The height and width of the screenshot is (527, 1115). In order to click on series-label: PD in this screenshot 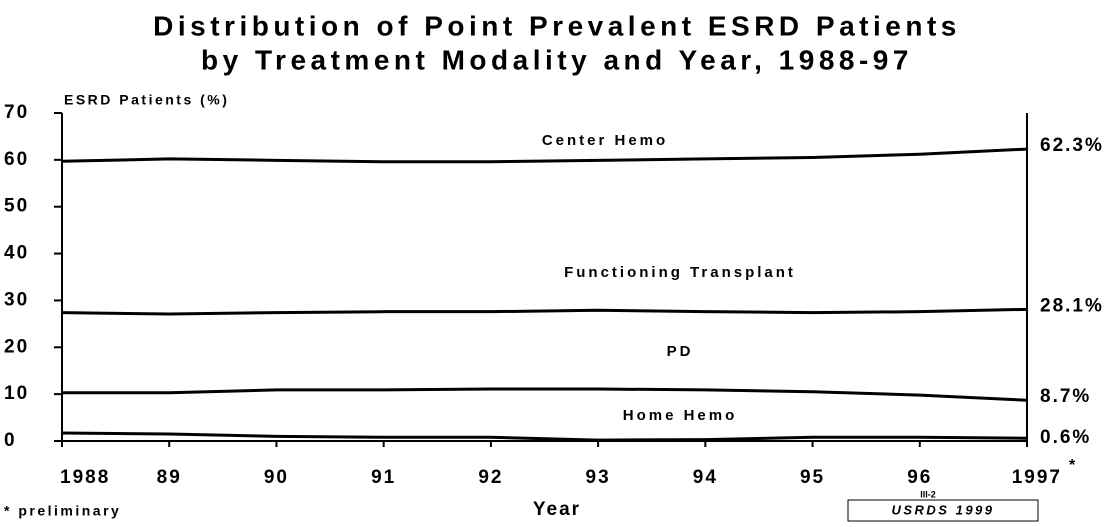, I will do `click(680, 351)`.